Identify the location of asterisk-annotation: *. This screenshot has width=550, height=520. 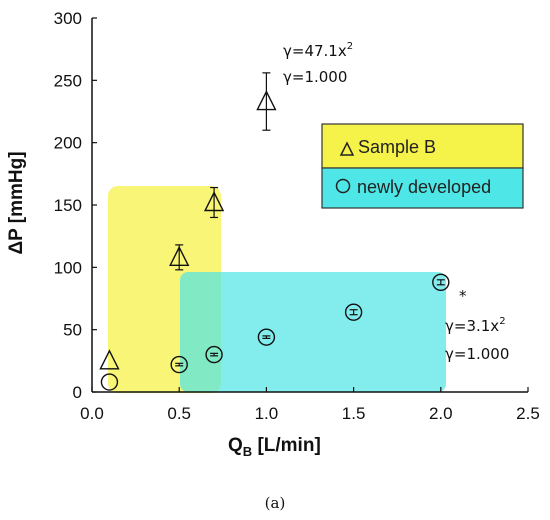
(463, 296).